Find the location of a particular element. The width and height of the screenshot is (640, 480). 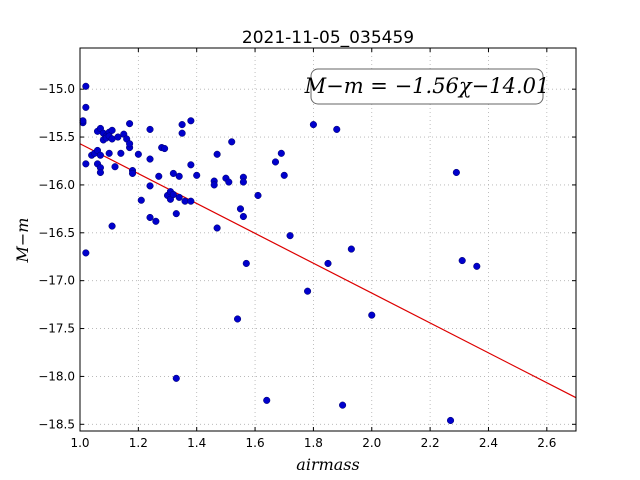

y-tick-label: −18.0 is located at coordinates (56, 376).